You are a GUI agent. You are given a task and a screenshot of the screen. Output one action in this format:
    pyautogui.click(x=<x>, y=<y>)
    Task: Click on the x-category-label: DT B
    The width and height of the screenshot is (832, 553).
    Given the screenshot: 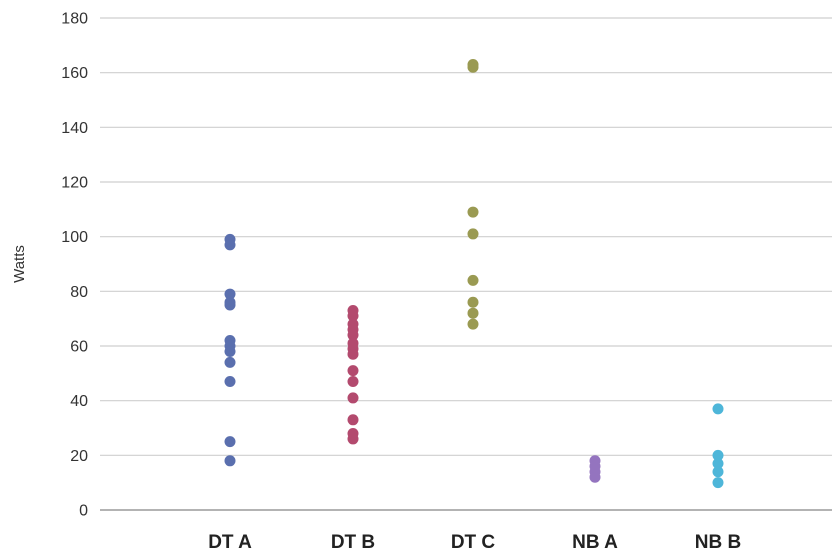 What is the action you would take?
    pyautogui.click(x=353, y=542)
    